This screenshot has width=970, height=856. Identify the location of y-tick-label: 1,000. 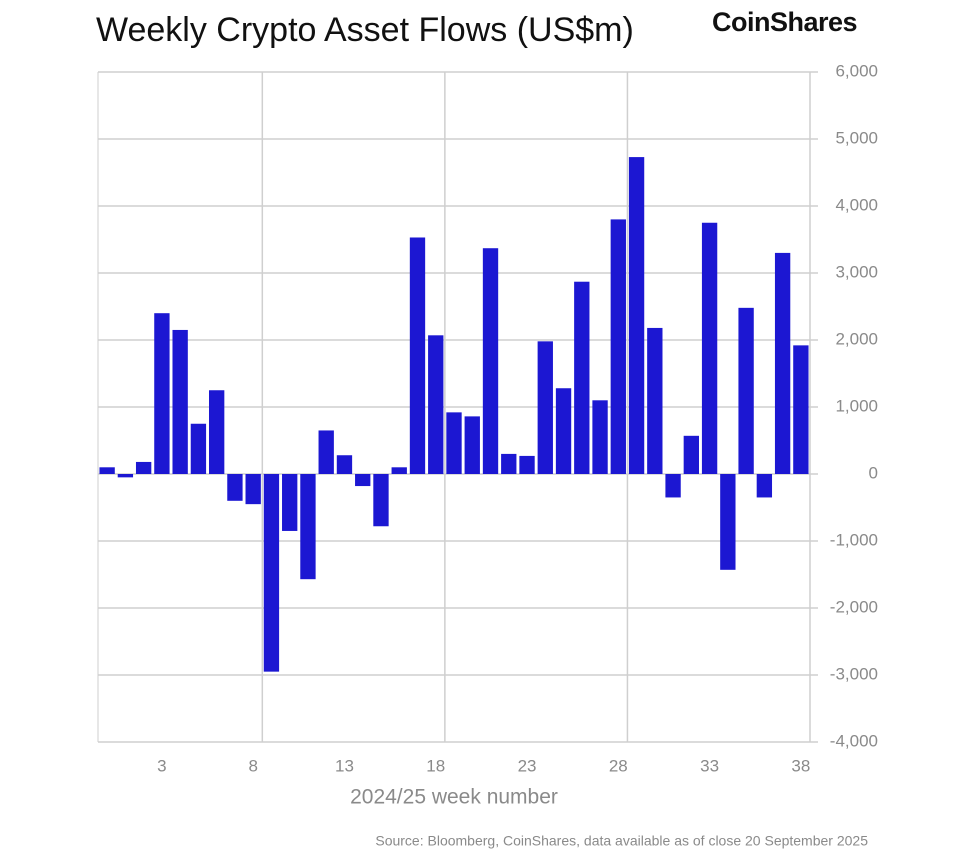
(856, 405).